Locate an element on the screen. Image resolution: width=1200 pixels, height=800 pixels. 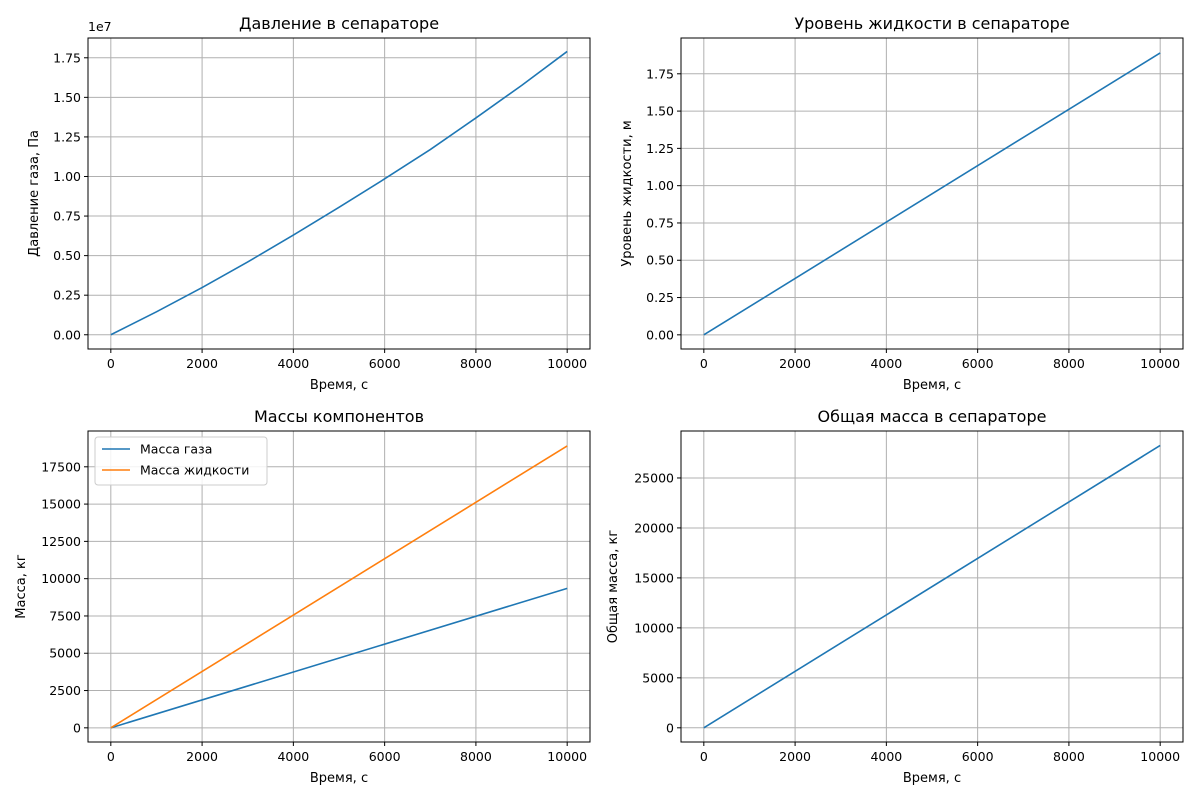
x-axis-label-total: Время, с is located at coordinates (932, 778).